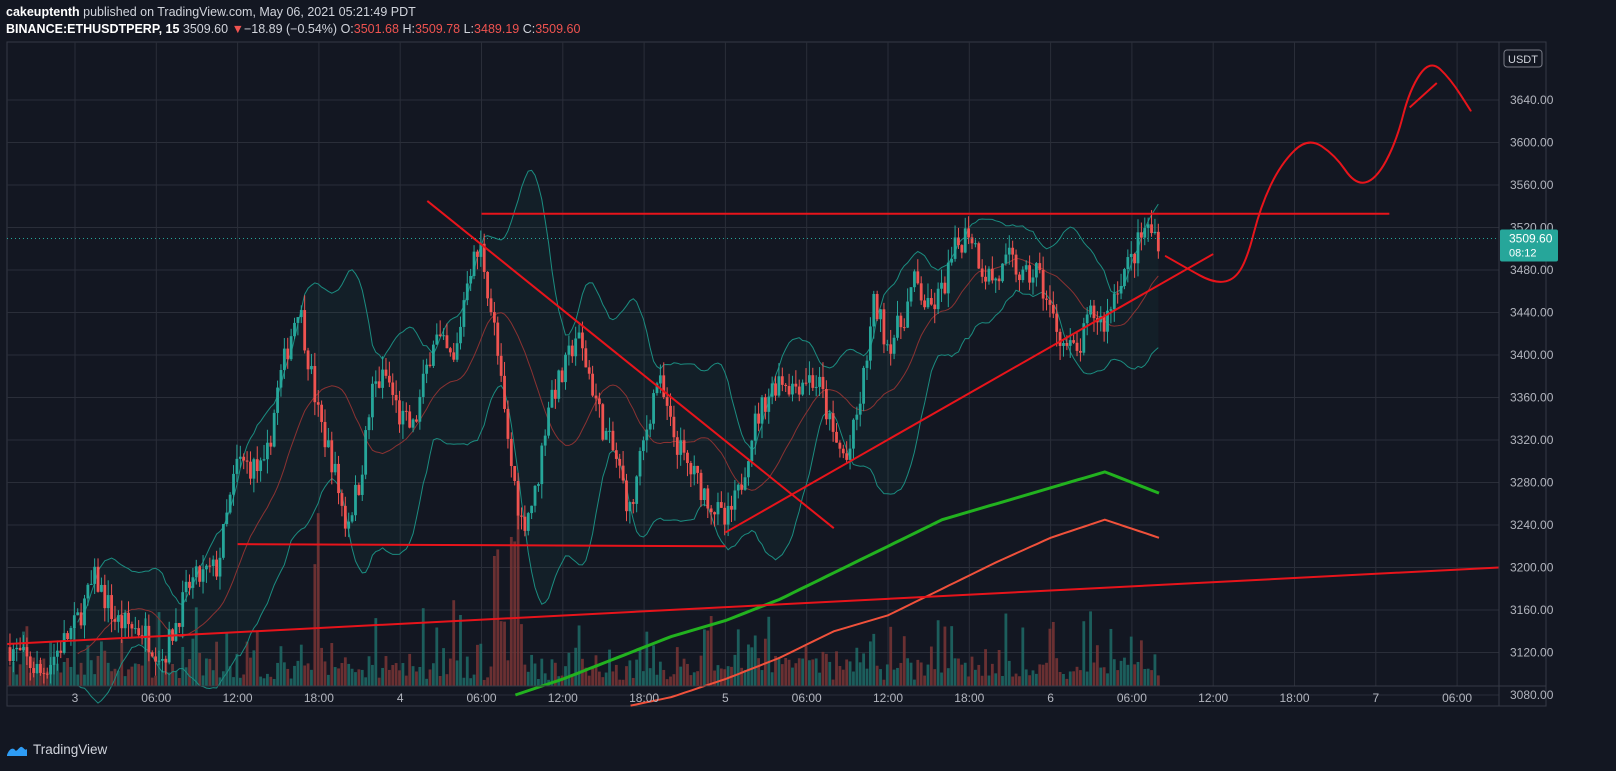 This screenshot has height=771, width=1616. I want to click on author-name: cakeuptenth, so click(43, 12).